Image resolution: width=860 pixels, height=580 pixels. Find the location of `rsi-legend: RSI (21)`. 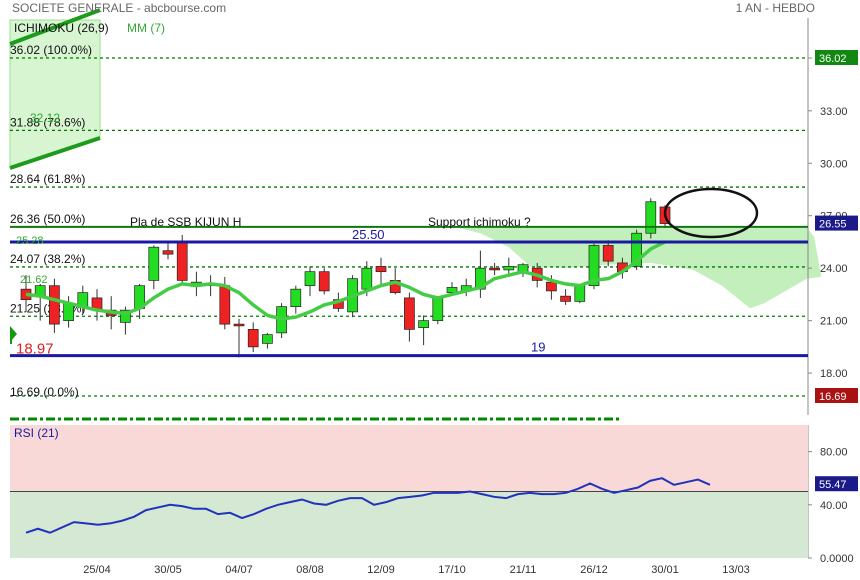

rsi-legend: RSI (21) is located at coordinates (36, 433).